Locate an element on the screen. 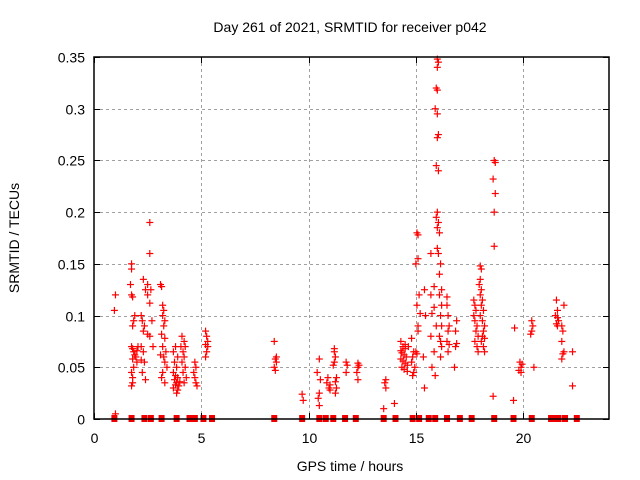 The height and width of the screenshot is (480, 640). y-tick-label: 0.25 is located at coordinates (71, 161).